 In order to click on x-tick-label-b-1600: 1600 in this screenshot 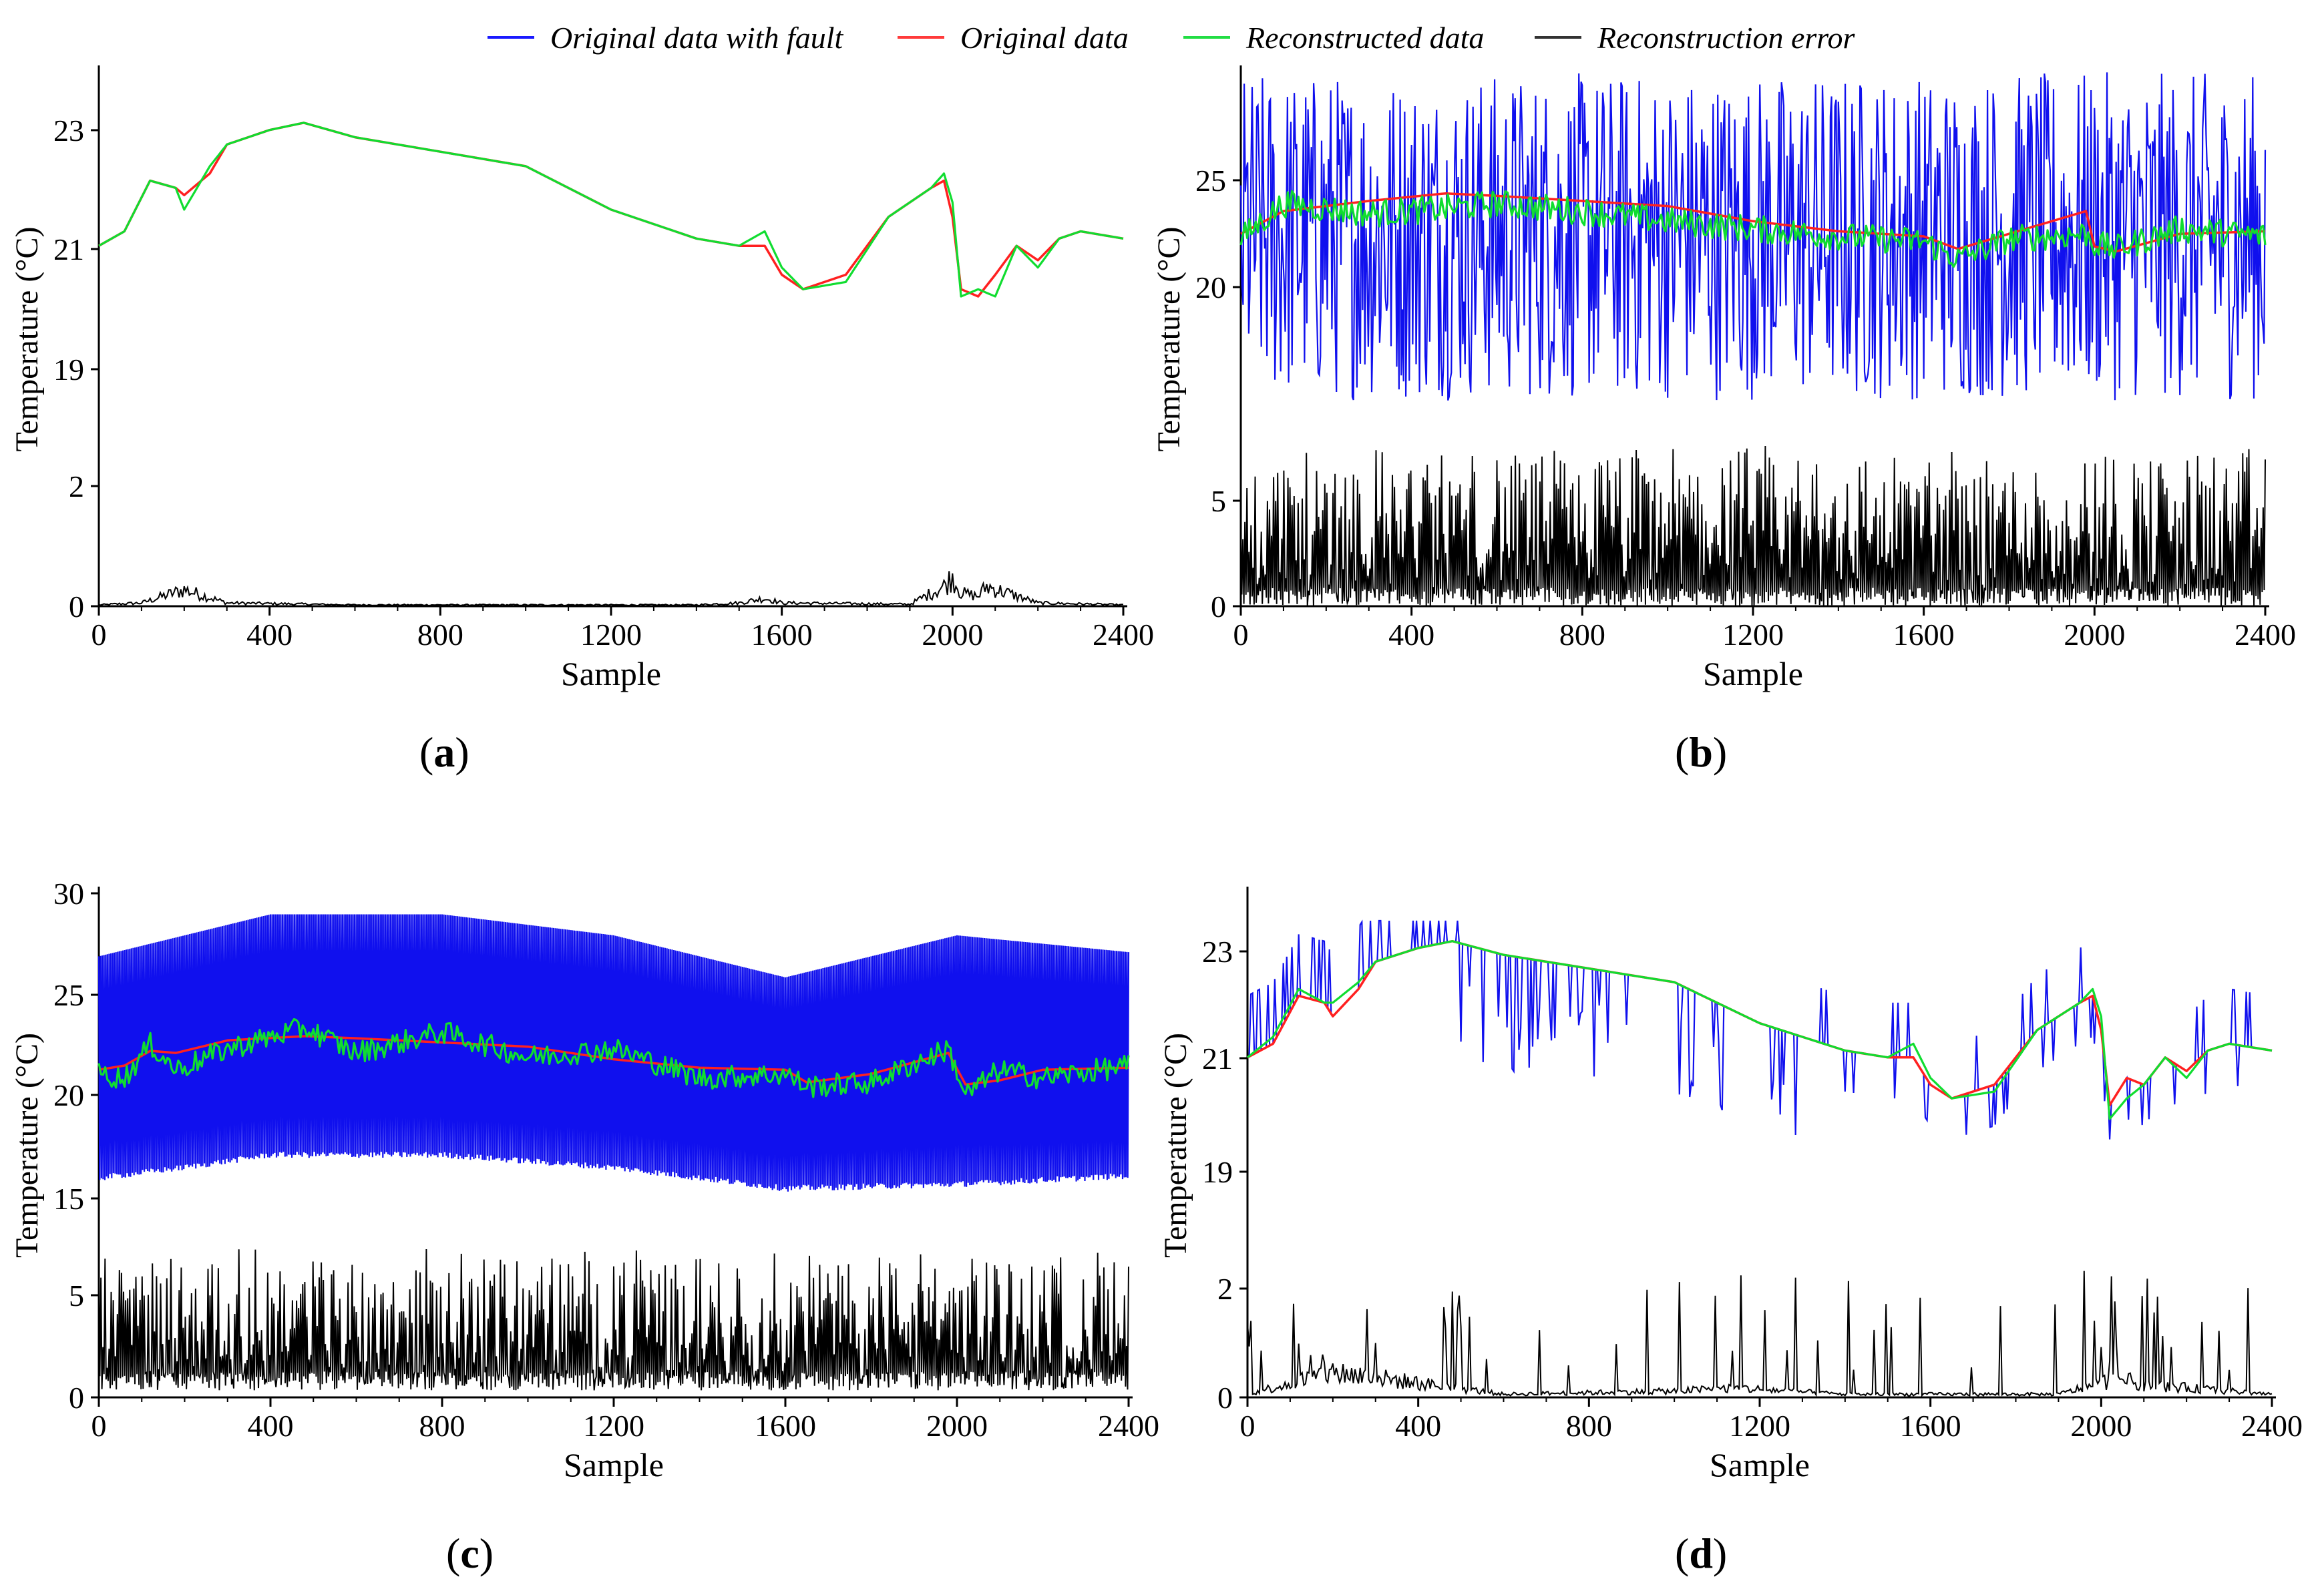, I will do `click(1924, 635)`.